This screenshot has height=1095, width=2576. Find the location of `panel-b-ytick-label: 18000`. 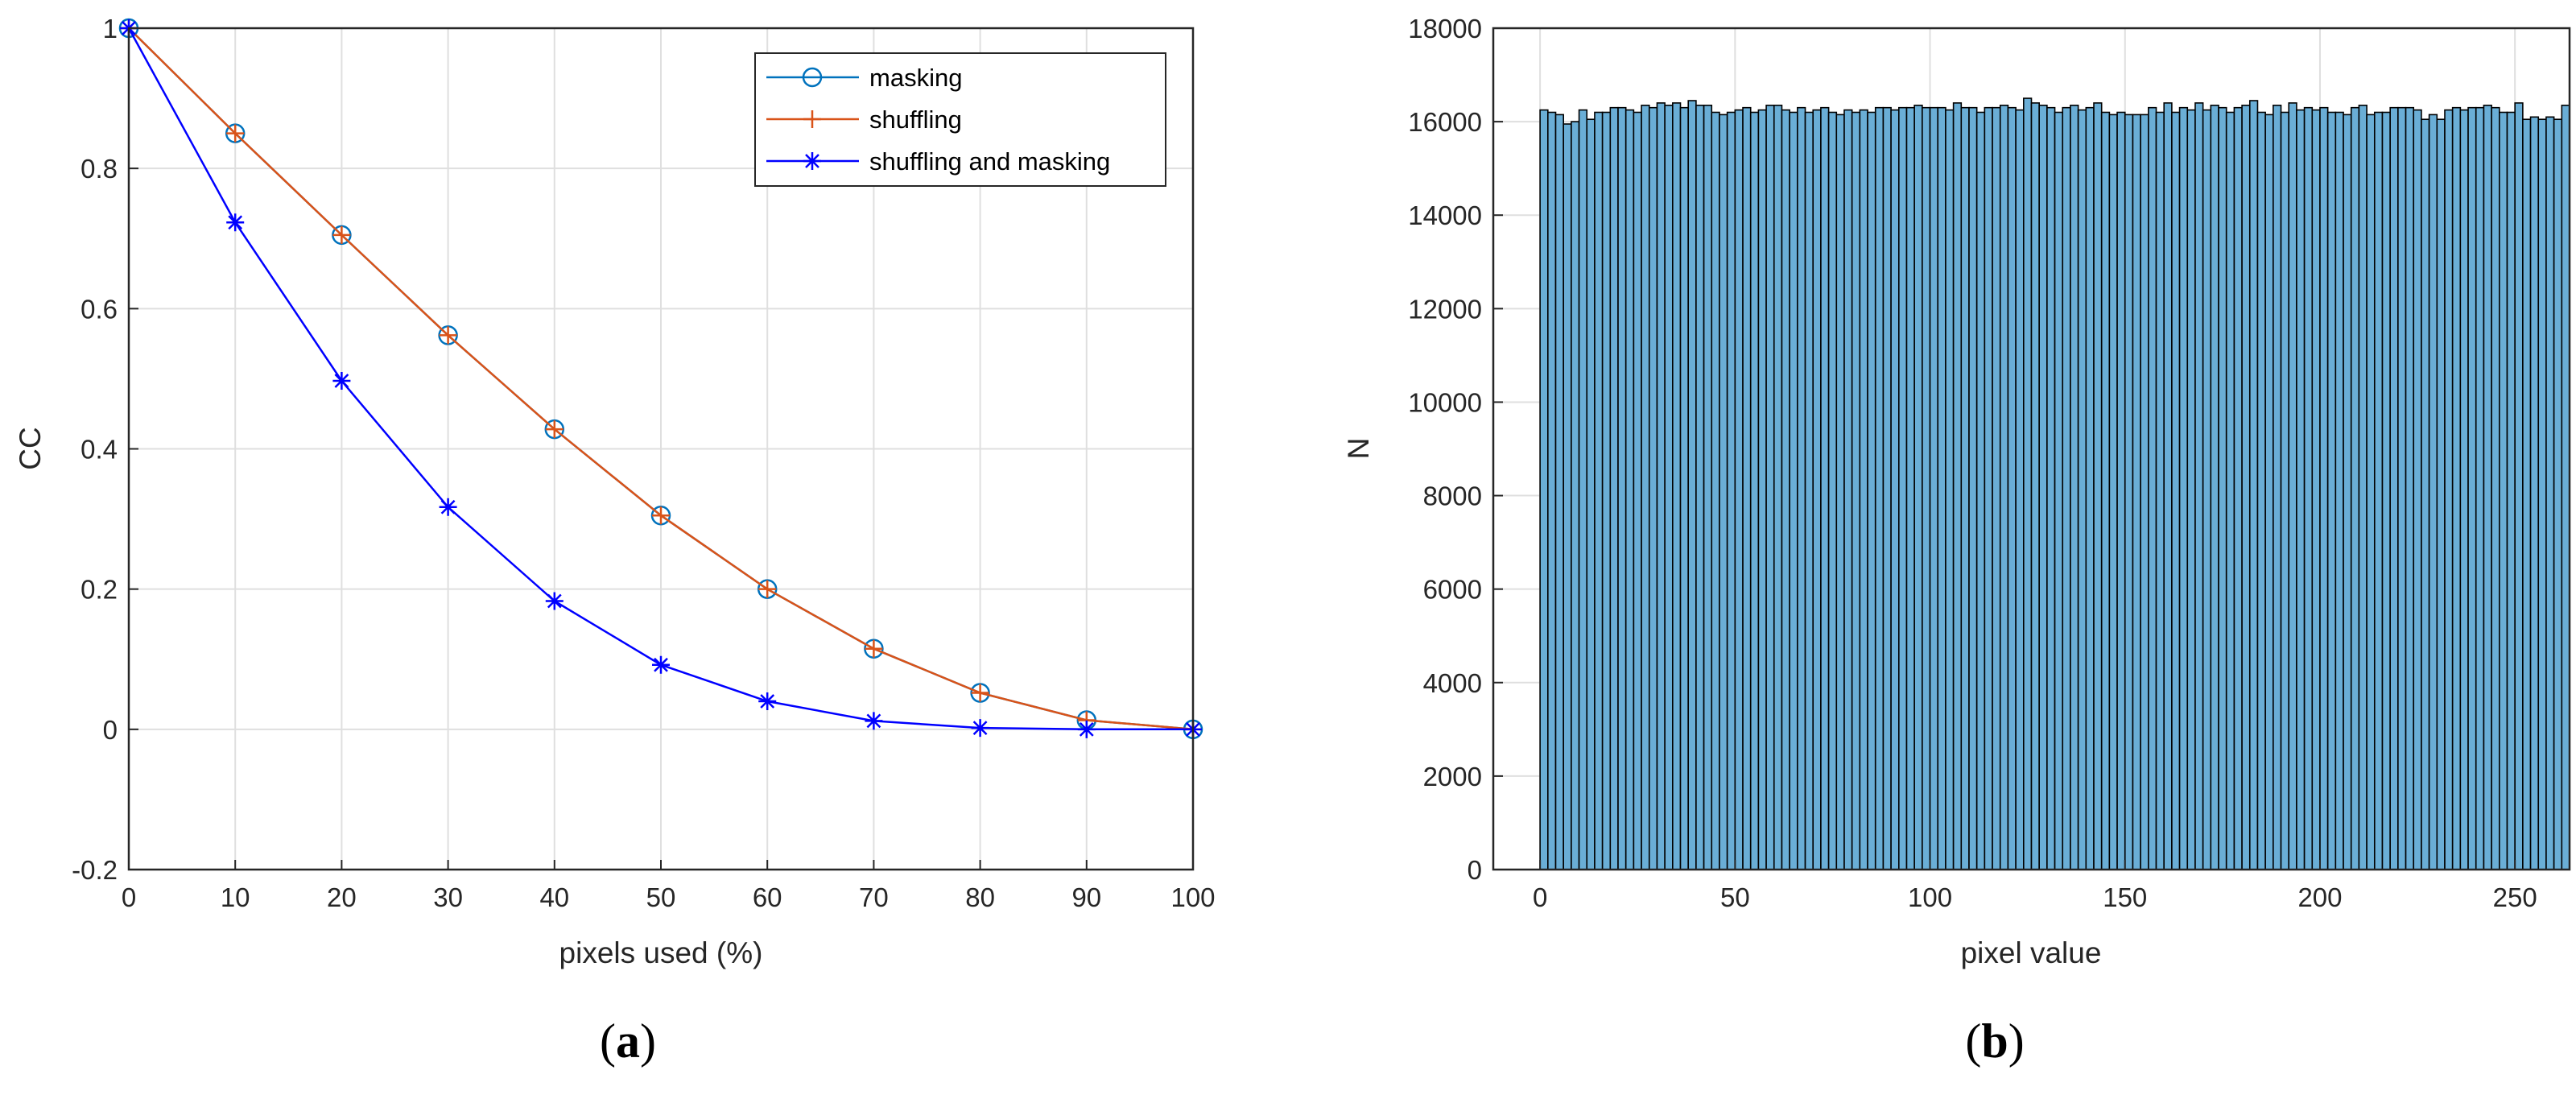

panel-b-ytick-label: 18000 is located at coordinates (1445, 28).